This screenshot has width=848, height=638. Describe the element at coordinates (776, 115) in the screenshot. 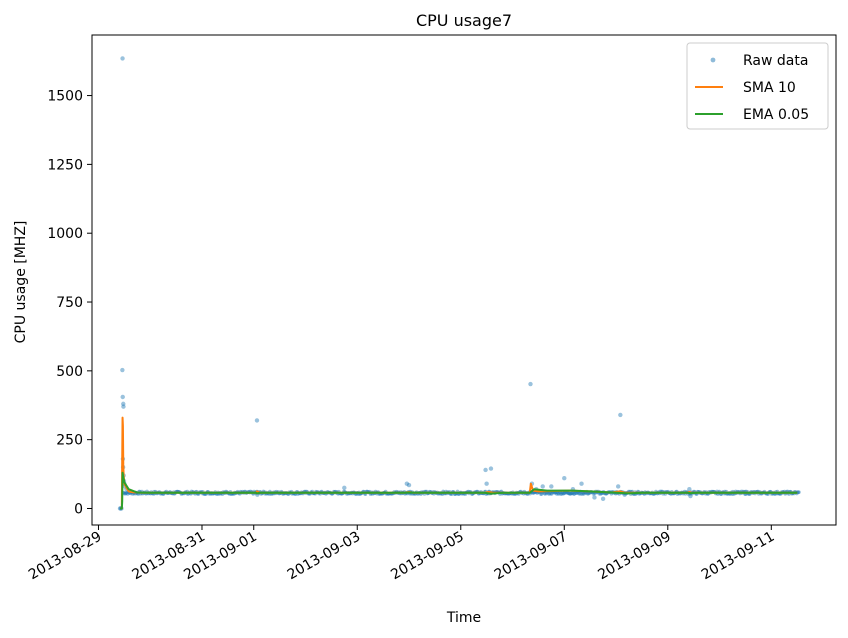

I see `legend-label: EMA 0.05` at that location.